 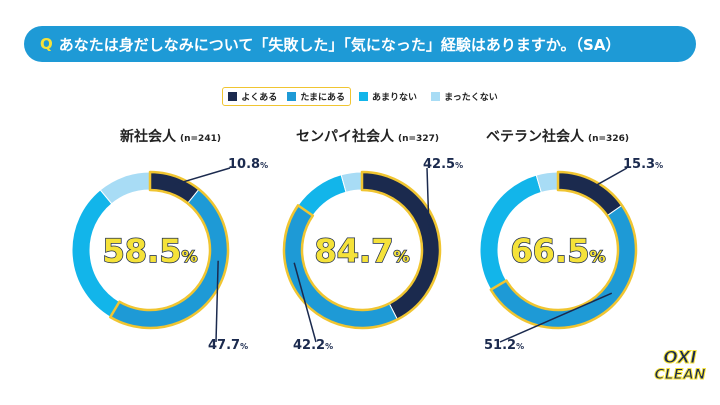 I want to click on chart-title: ベテラン社会人 (n=326), so click(x=557, y=137).